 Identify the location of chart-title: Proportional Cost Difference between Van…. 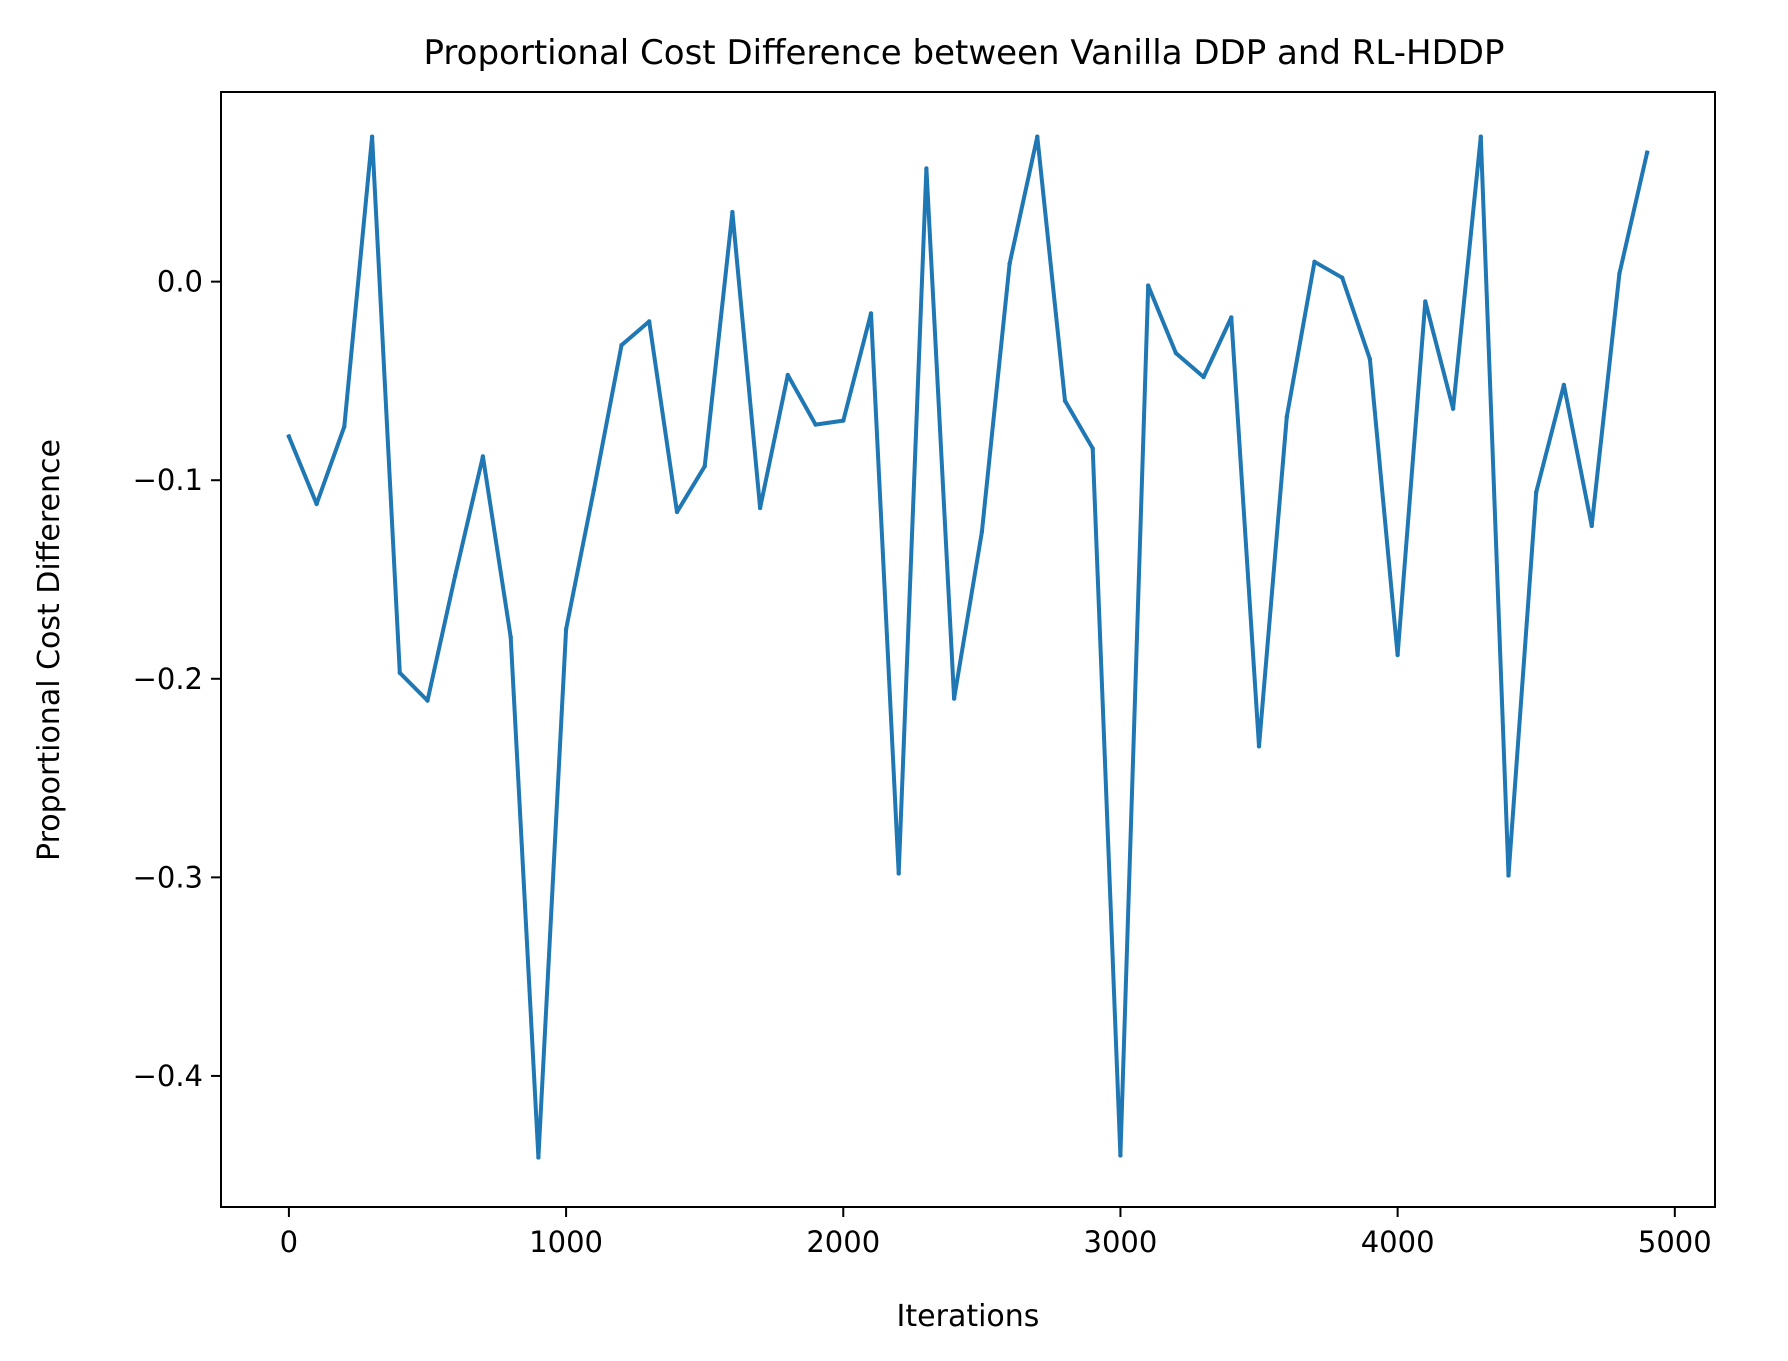
(964, 53).